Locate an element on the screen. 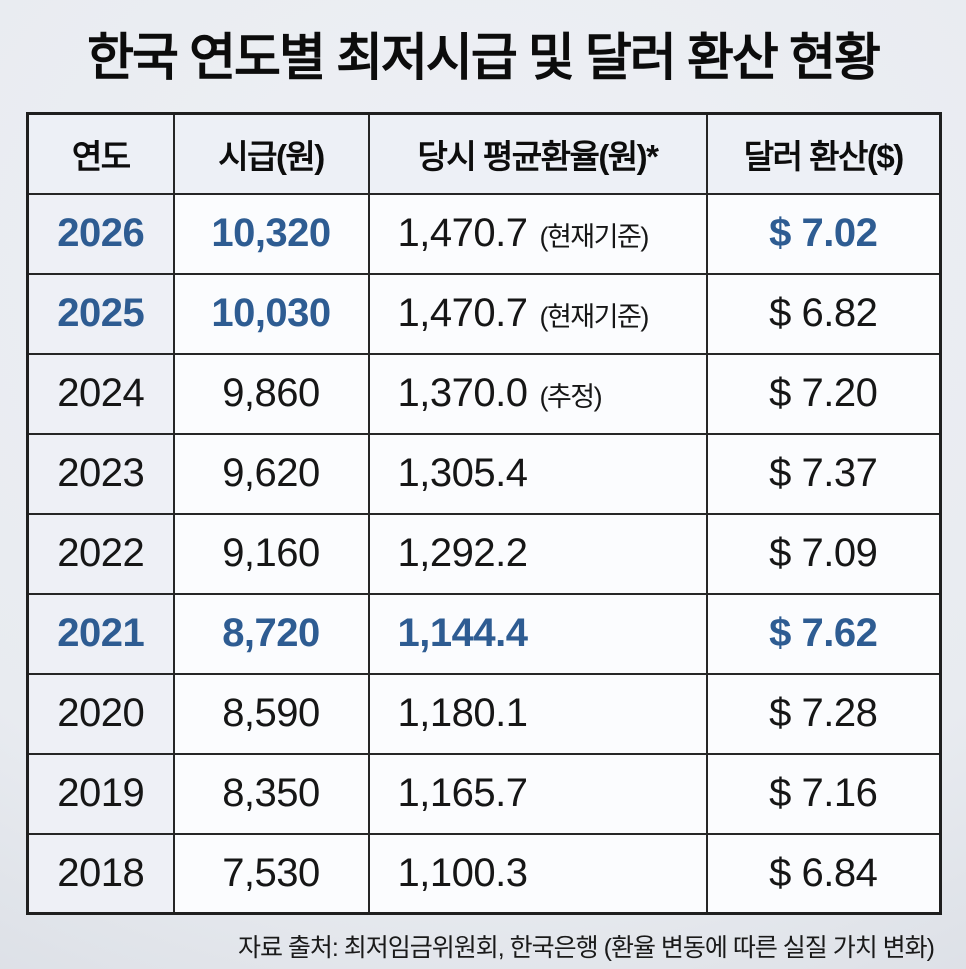 Image resolution: width=966 pixels, height=969 pixels. year-cell: 2021 is located at coordinates (100, 633).